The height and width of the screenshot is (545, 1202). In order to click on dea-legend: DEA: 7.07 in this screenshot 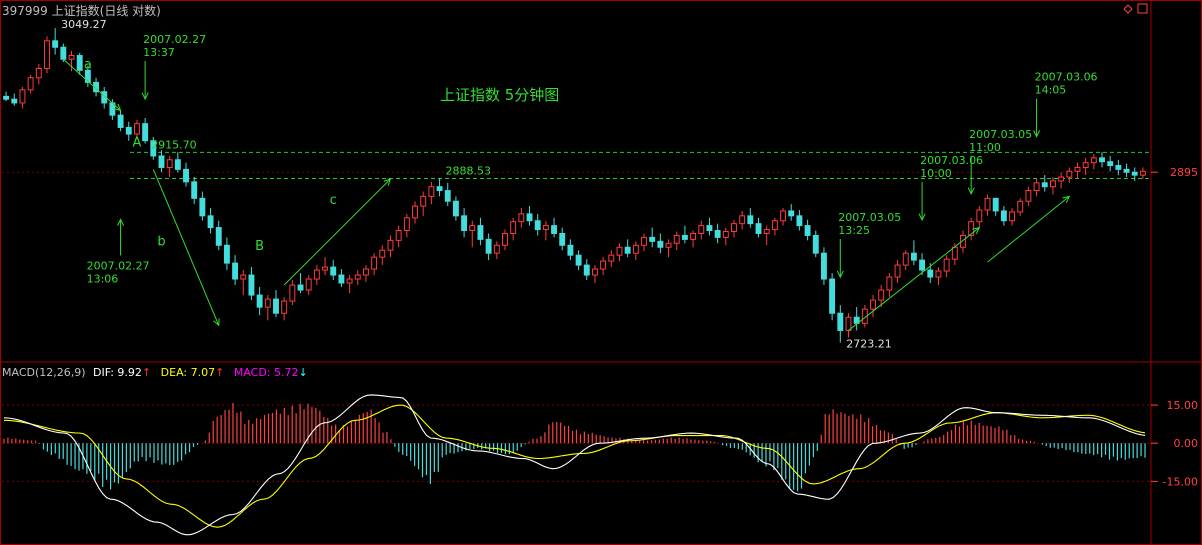, I will do `click(188, 372)`.